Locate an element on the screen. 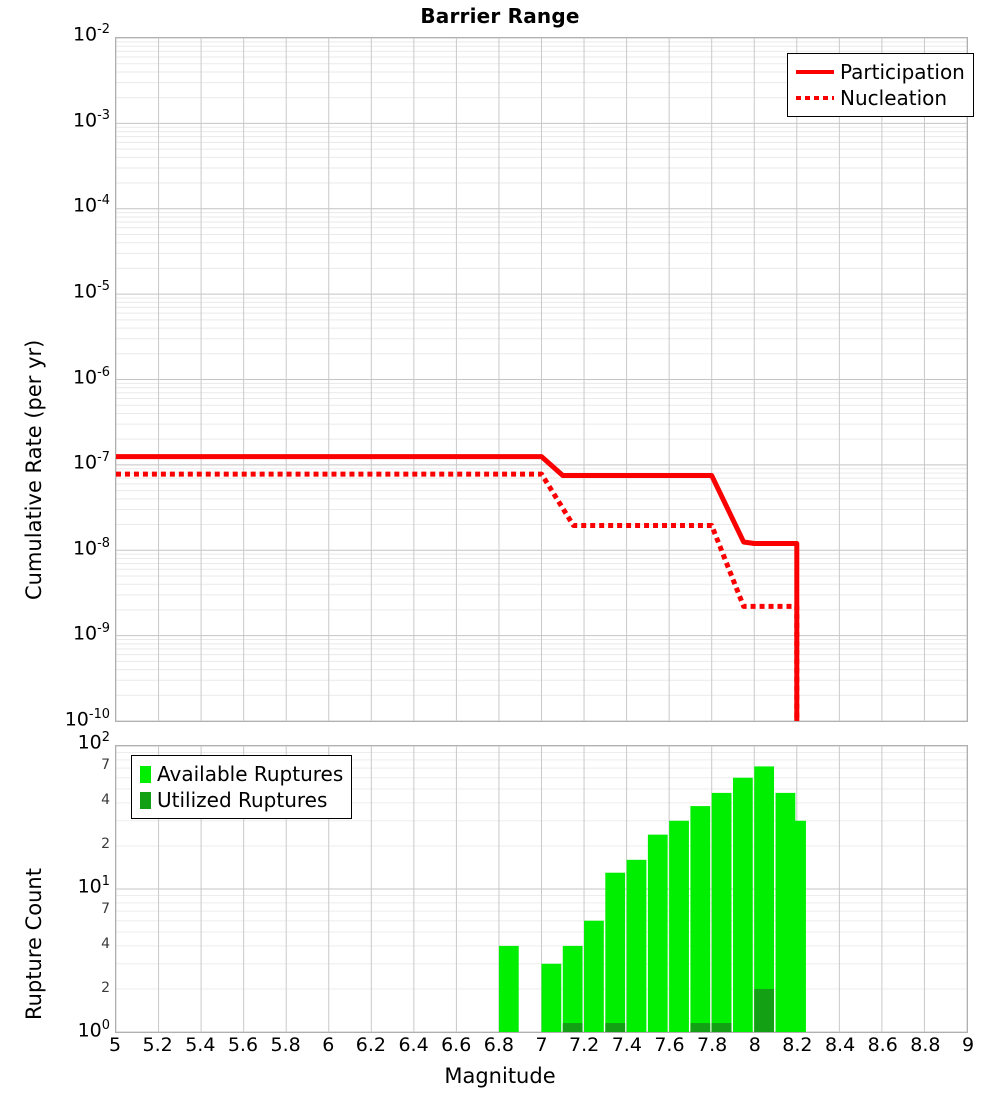  legend-item-utilized-ruptures: Utilized Ruptures is located at coordinates (240, 800).